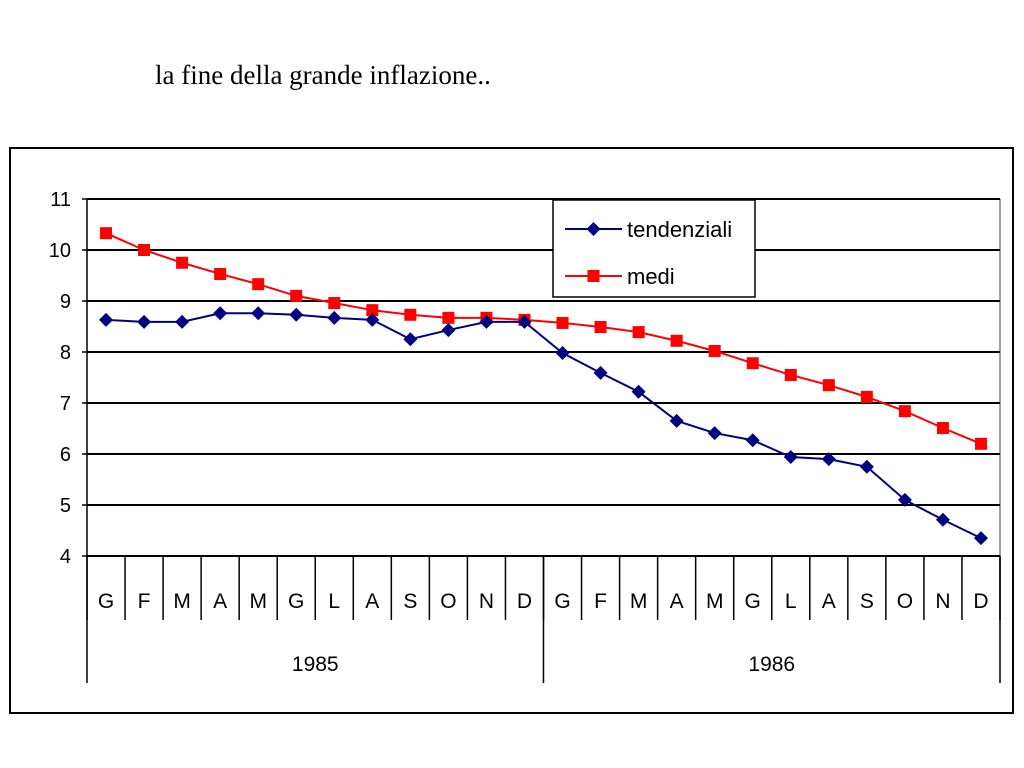 Image resolution: width=1024 pixels, height=768 pixels. What do you see at coordinates (771, 664) in the screenshot?
I see `group-label: 1986` at bounding box center [771, 664].